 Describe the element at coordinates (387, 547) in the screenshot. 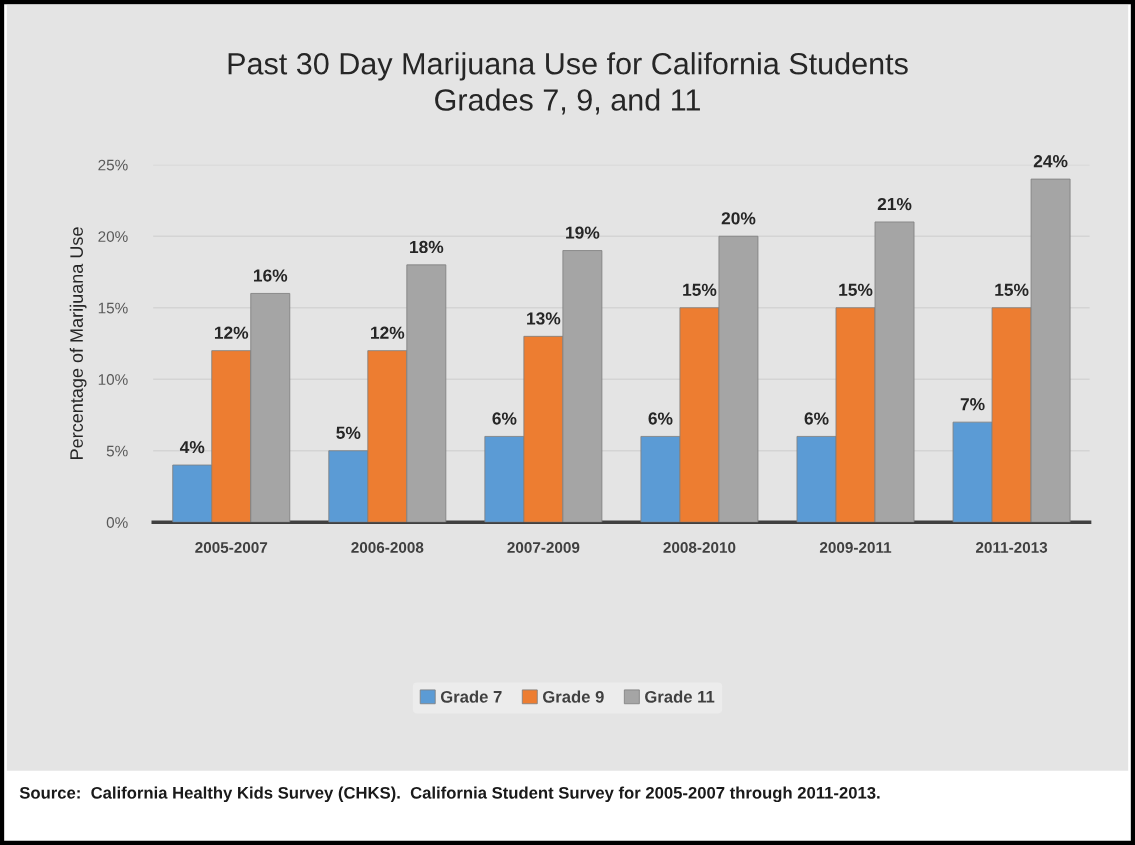

I see `x-tick-label: 2006-2008` at that location.